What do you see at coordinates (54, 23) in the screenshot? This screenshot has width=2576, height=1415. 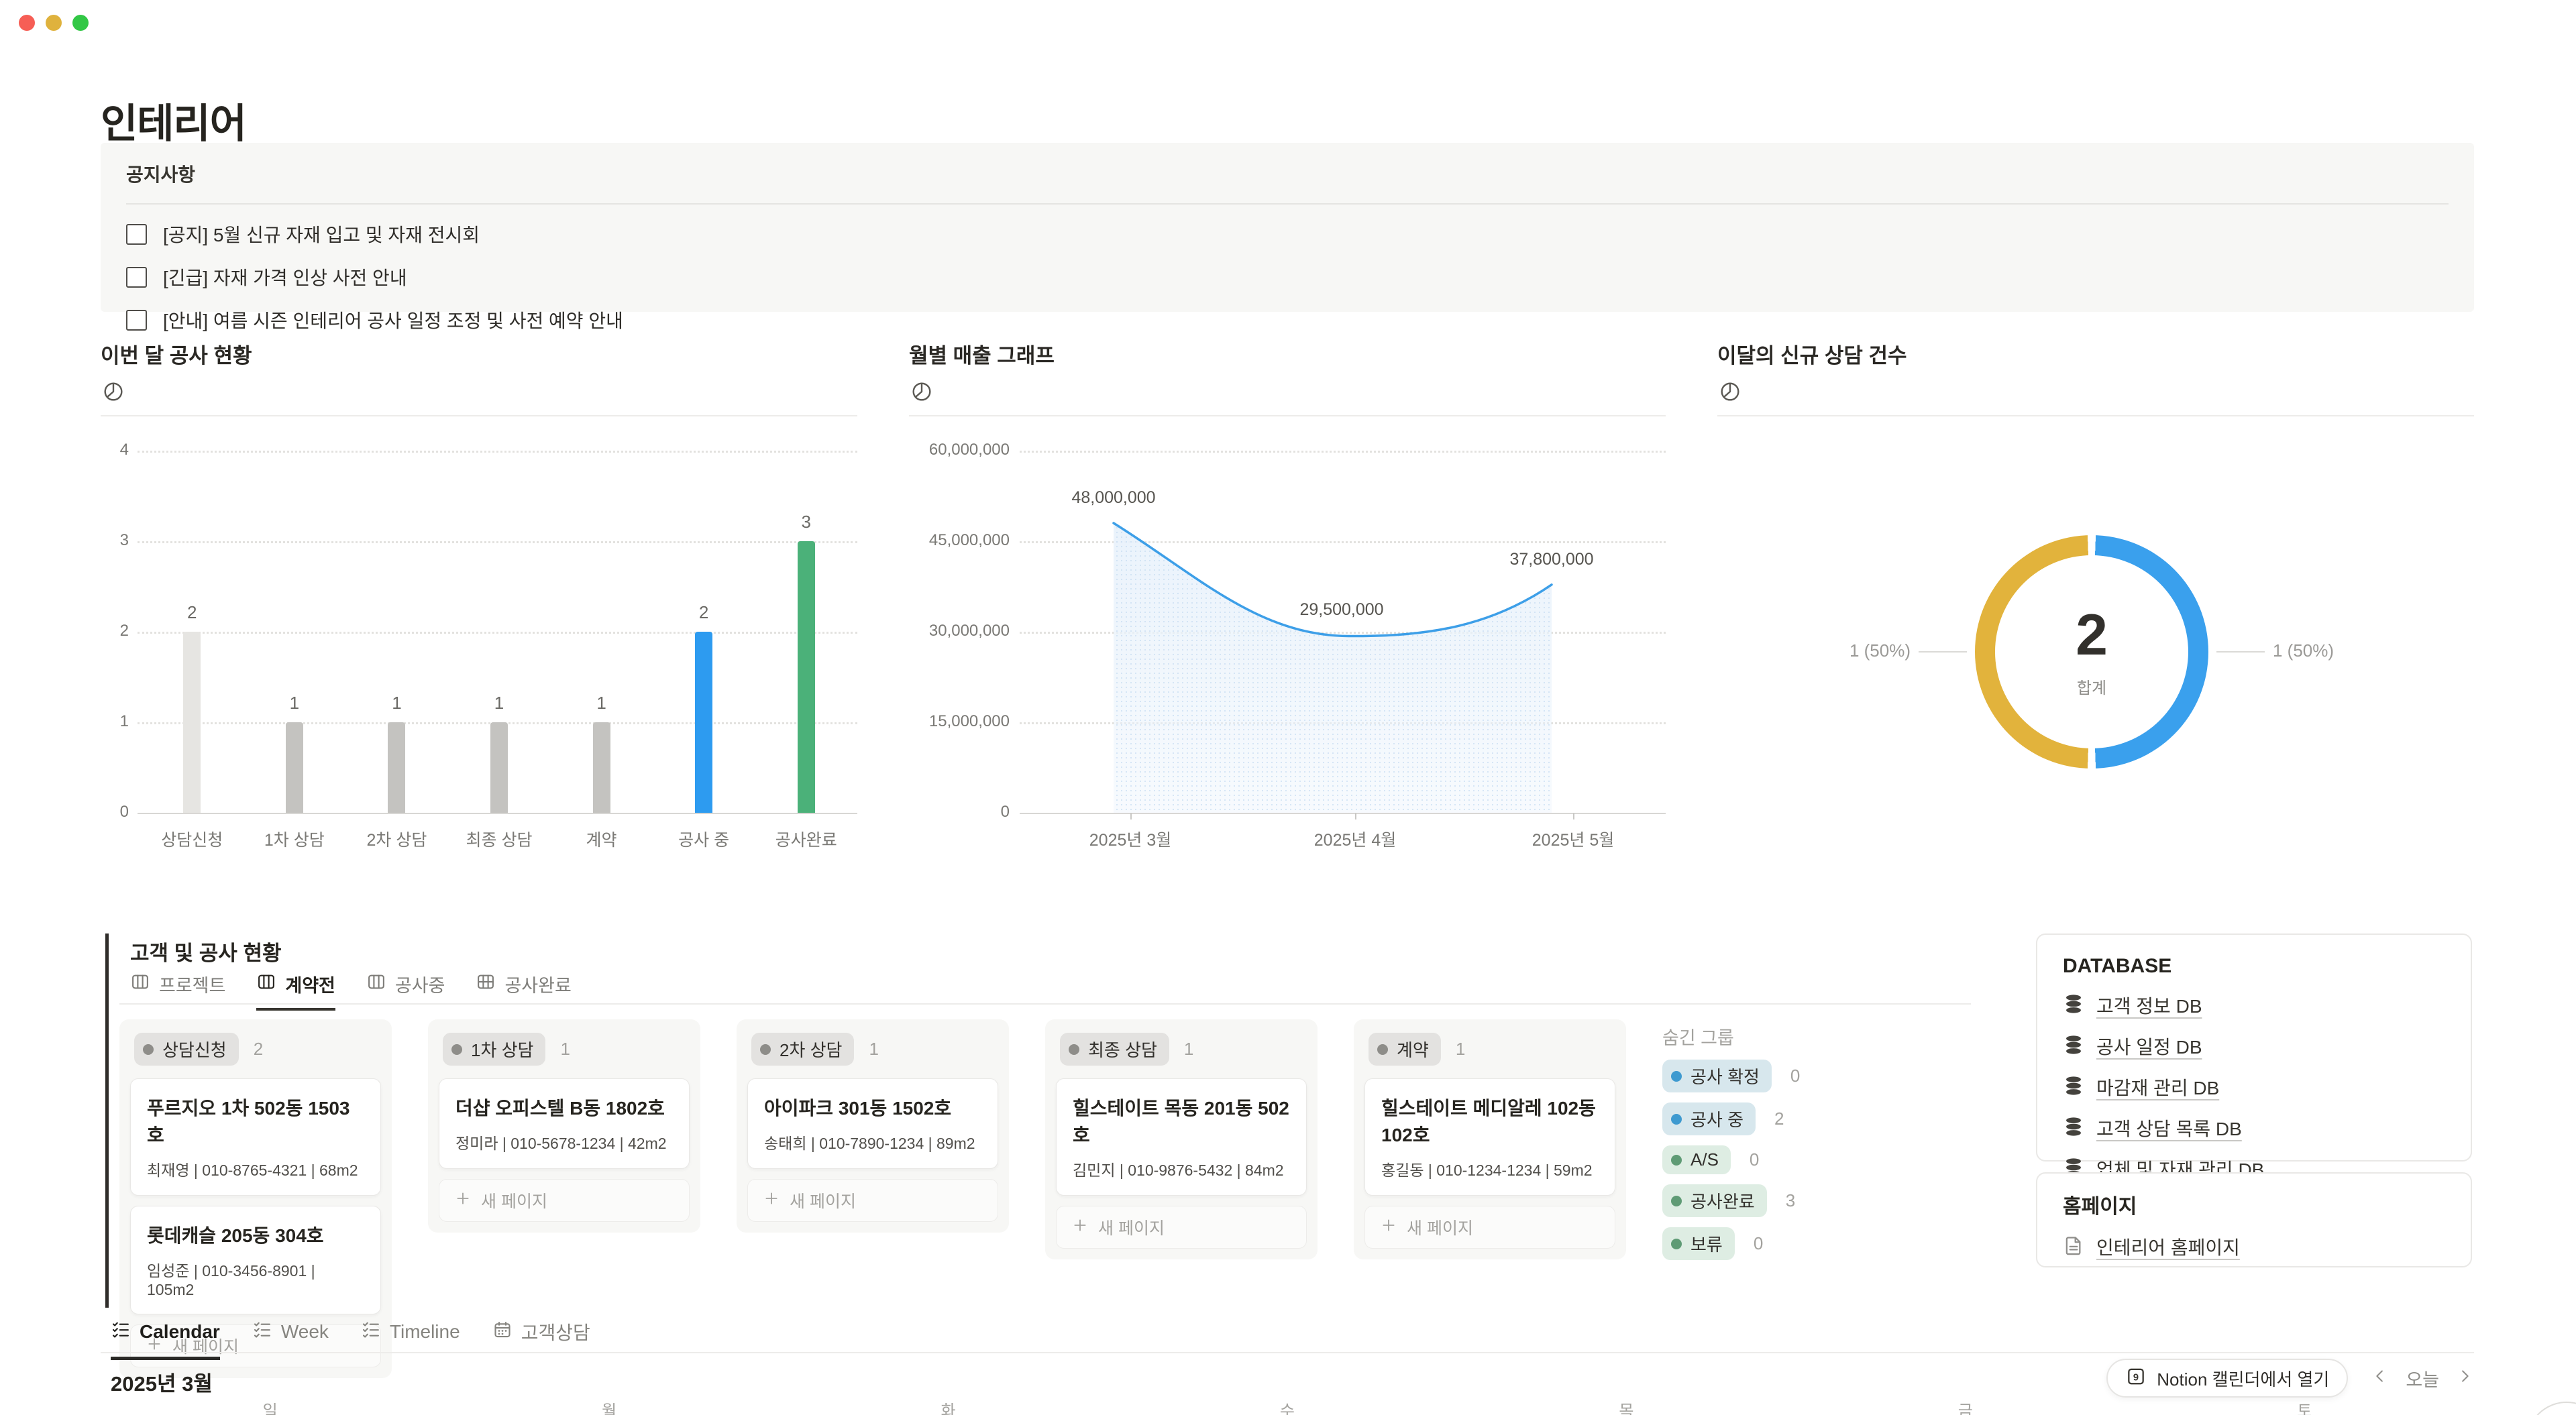 I see `traffic-light-minimize` at bounding box center [54, 23].